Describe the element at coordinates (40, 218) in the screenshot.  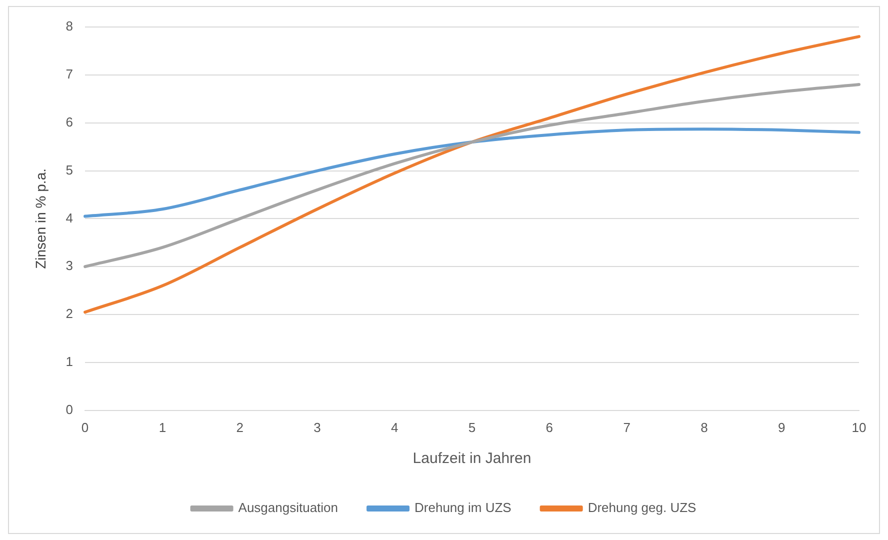
I see `y-axis-title: Zinsen in % p.a.` at that location.